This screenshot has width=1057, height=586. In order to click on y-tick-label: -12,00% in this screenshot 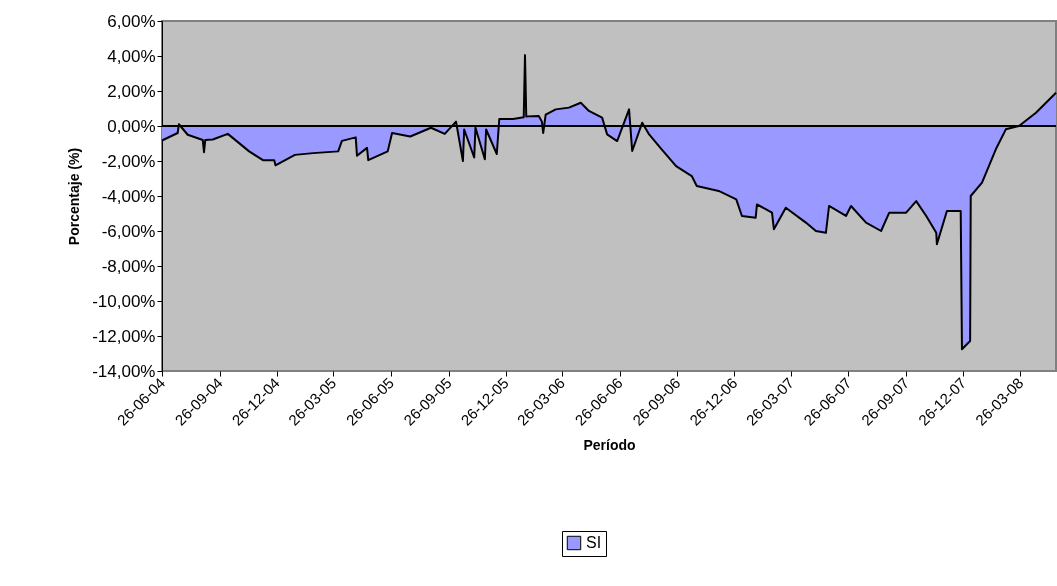, I will do `click(124, 336)`.